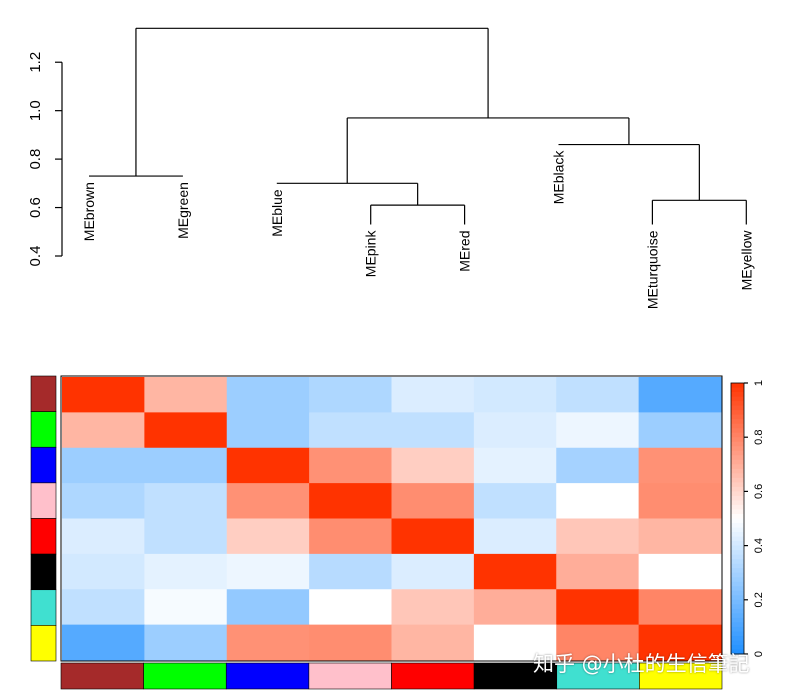 The image size is (795, 698). I want to click on dendrogram-leaf-label: MEbrown, so click(89, 211).